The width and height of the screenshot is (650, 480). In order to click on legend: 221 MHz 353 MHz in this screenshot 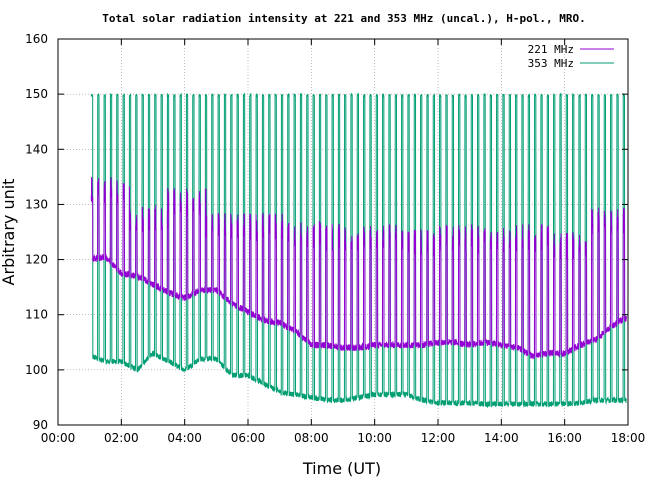, I will do `click(571, 56)`.